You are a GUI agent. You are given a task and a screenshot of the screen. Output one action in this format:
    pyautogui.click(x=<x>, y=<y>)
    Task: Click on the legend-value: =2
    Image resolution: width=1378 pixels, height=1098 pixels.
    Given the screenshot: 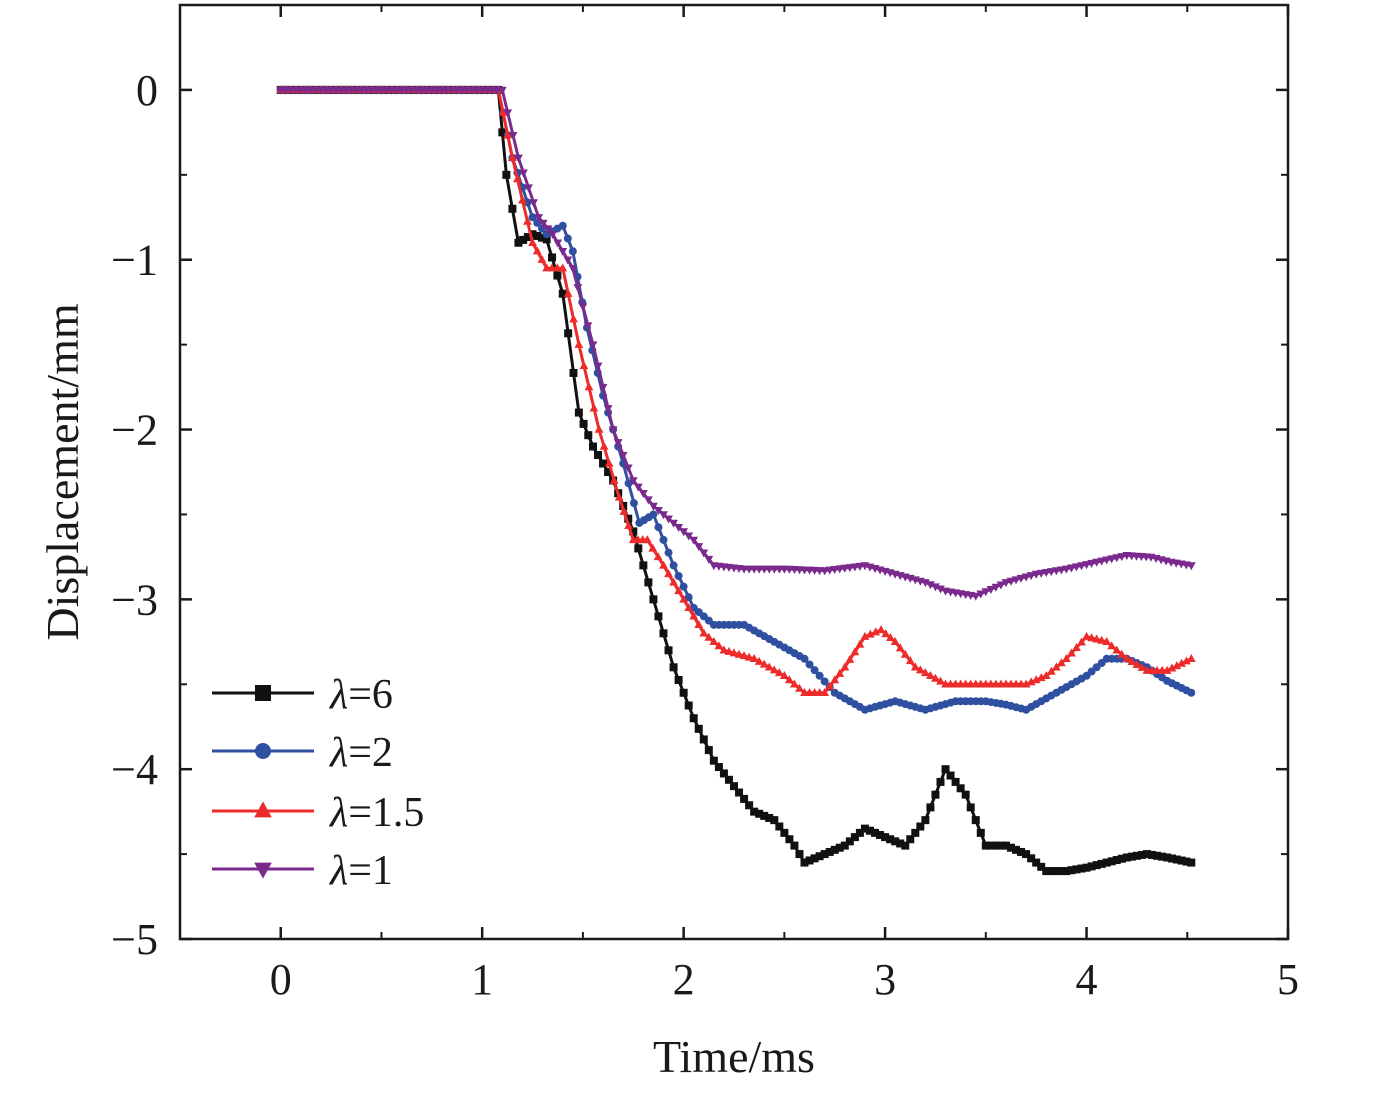 What is the action you would take?
    pyautogui.click(x=370, y=753)
    